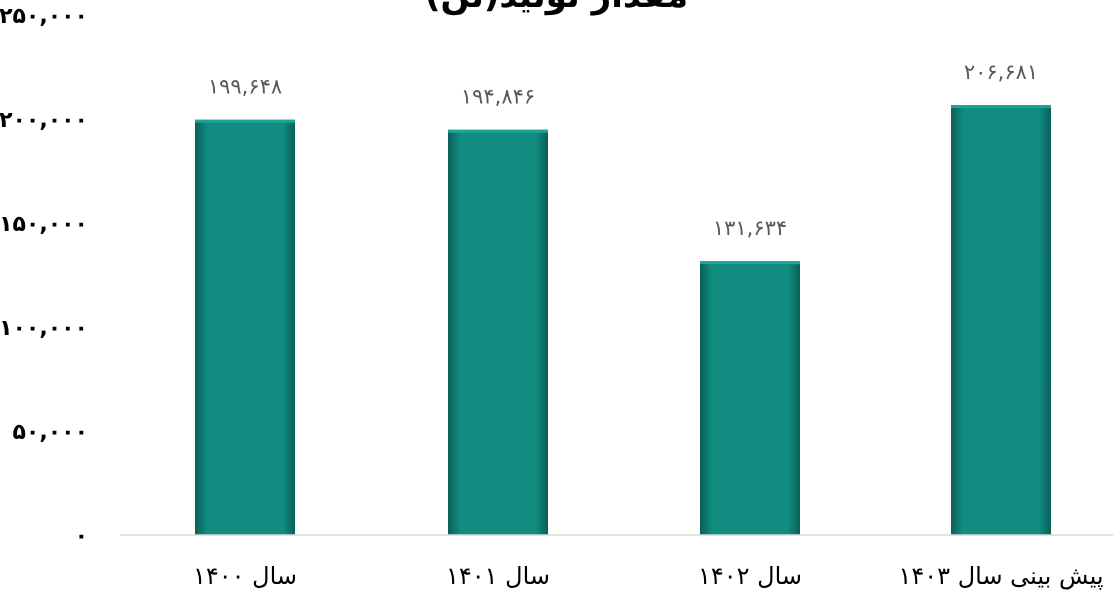  I want to click on x-tick-label: سال ۱۴۰۰, so click(245, 576).